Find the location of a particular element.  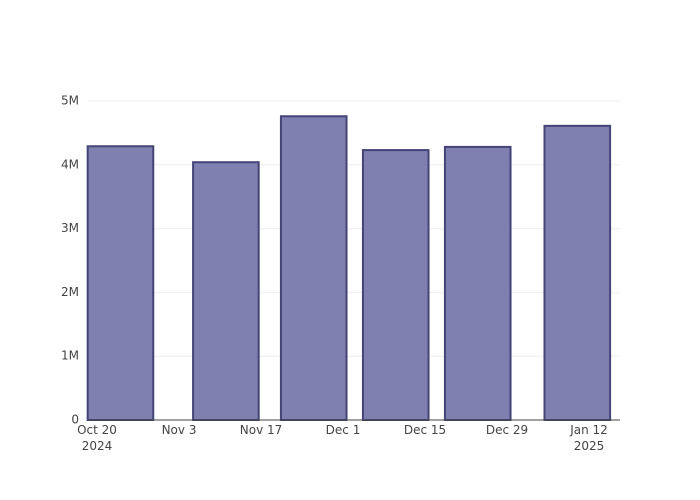

x-tick-label-line: Dec 29 is located at coordinates (507, 430).